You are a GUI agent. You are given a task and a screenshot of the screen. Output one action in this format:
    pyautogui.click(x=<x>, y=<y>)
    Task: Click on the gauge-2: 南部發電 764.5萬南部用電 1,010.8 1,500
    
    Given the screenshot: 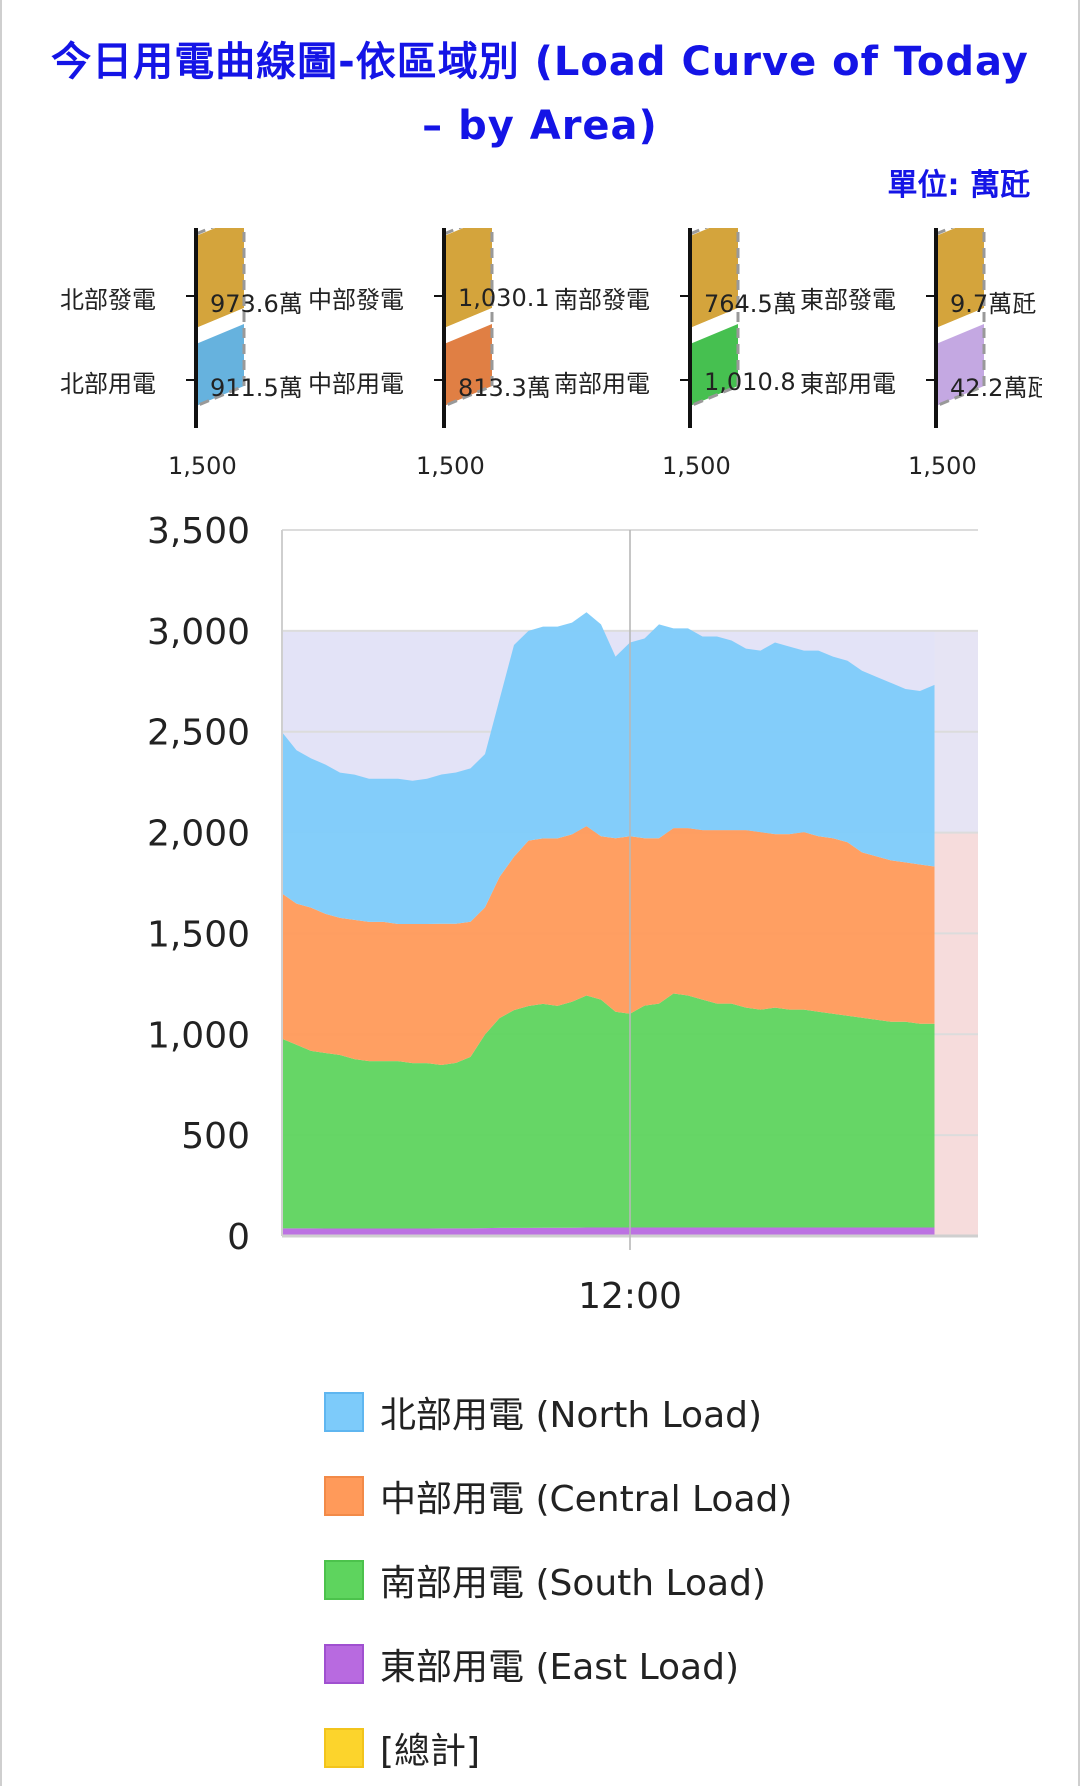 What is the action you would take?
    pyautogui.click(x=673, y=354)
    